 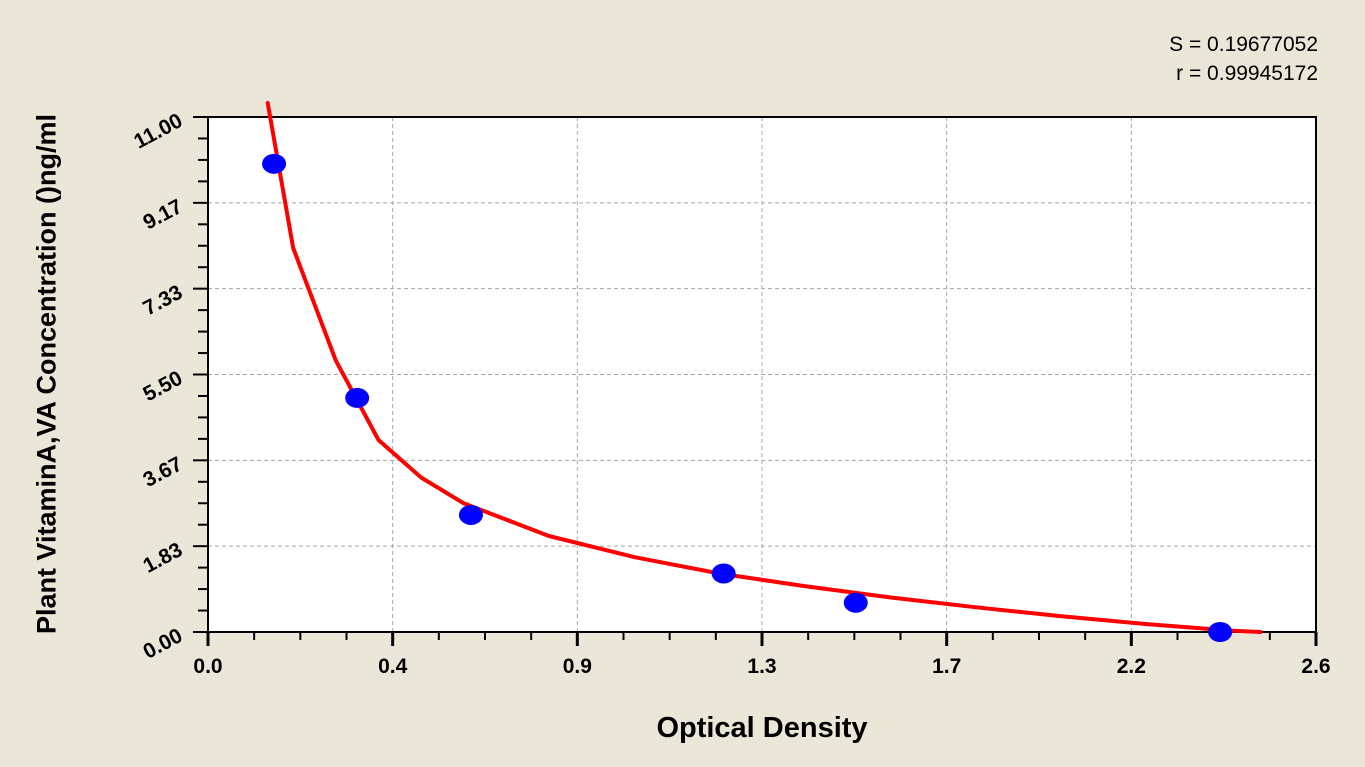 I want to click on x-axis-label: Optical Density, so click(x=762, y=728).